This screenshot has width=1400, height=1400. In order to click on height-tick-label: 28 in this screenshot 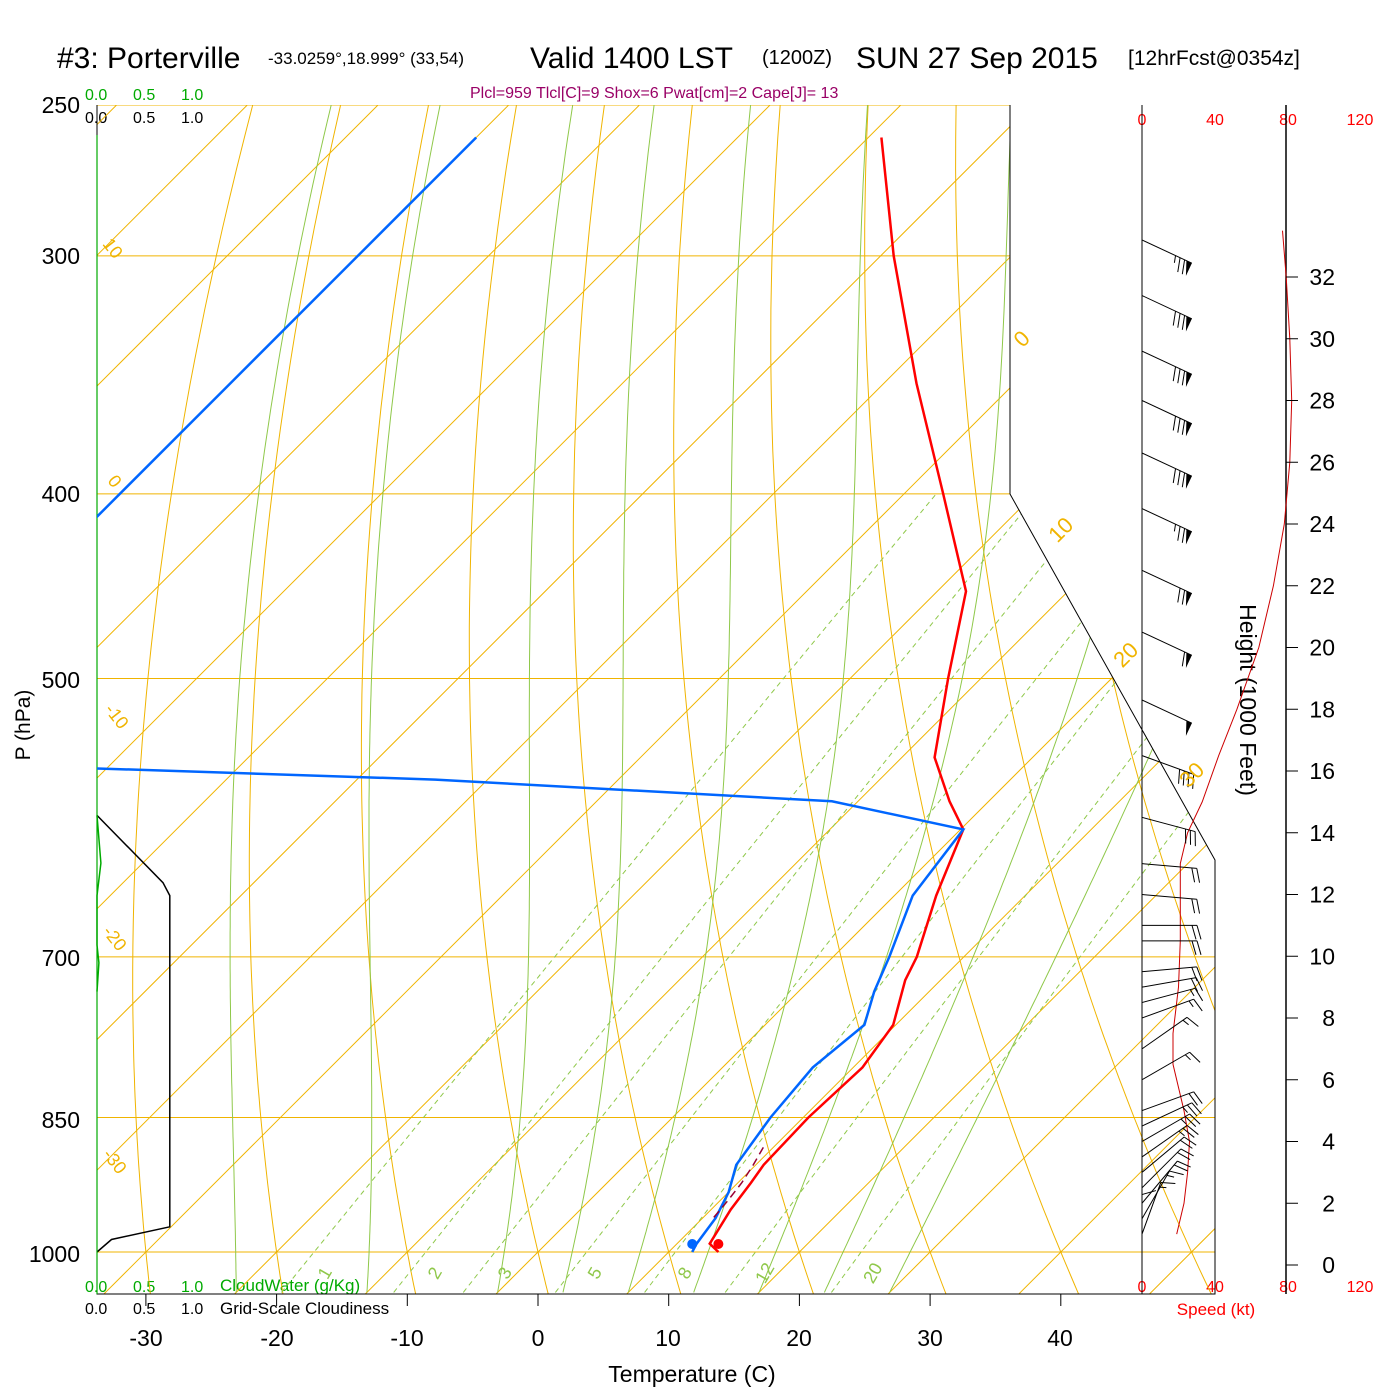, I will do `click(1322, 401)`.